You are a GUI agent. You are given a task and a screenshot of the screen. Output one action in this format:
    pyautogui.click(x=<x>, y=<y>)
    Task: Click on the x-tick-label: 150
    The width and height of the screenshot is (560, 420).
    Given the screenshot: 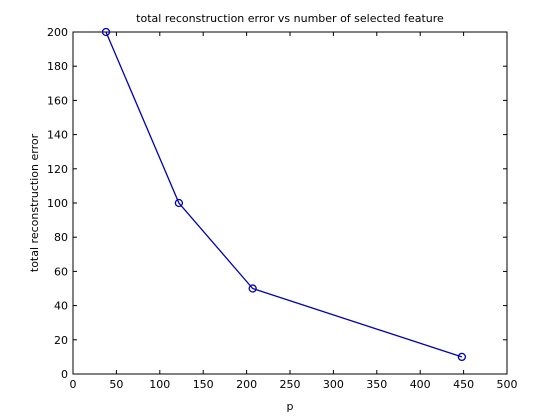 What is the action you would take?
    pyautogui.click(x=203, y=384)
    